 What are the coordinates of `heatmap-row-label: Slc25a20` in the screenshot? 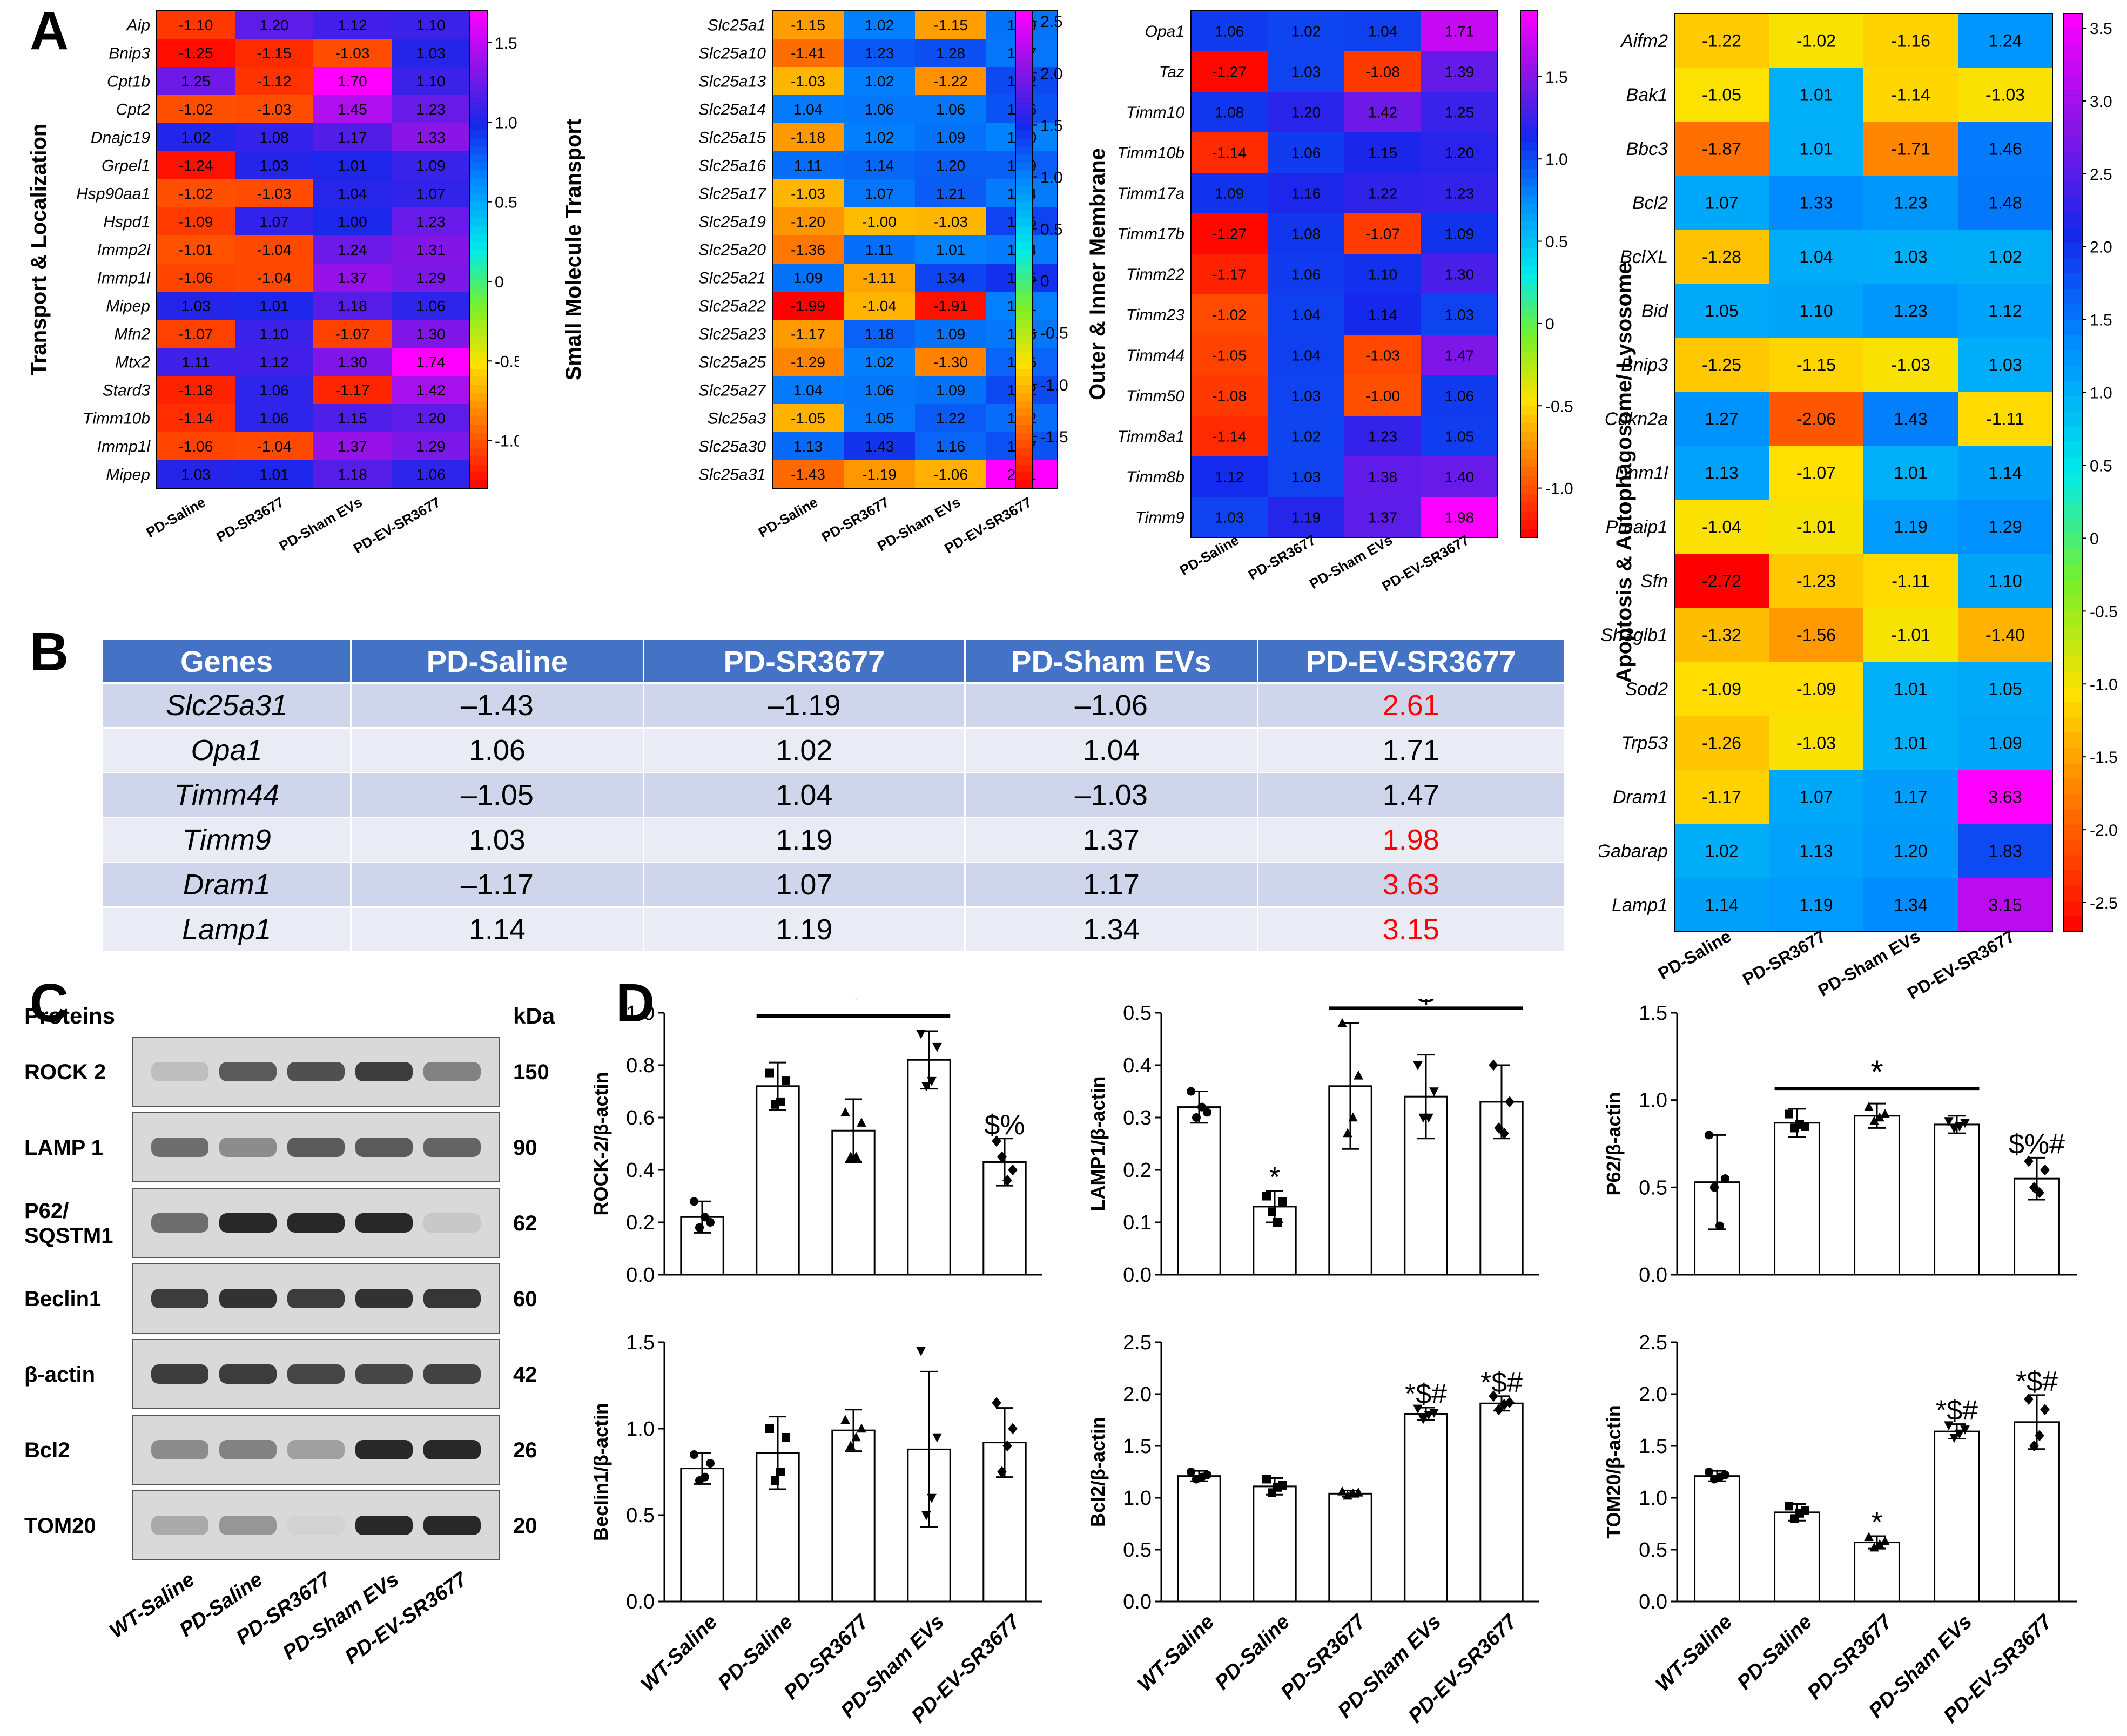 It's located at (732, 250).